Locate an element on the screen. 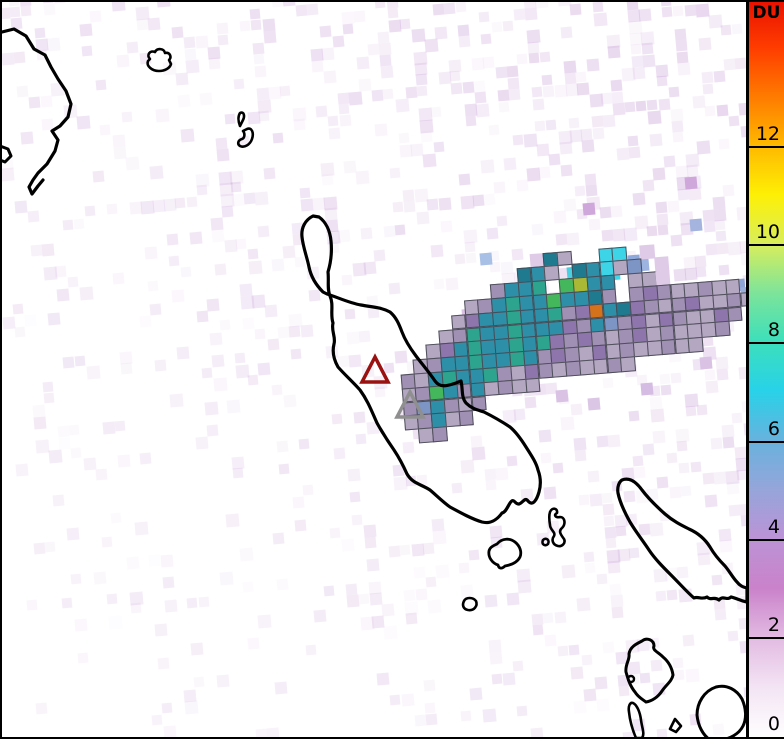 This screenshot has height=739, width=784. volcano-marker-primary is located at coordinates (375, 368).